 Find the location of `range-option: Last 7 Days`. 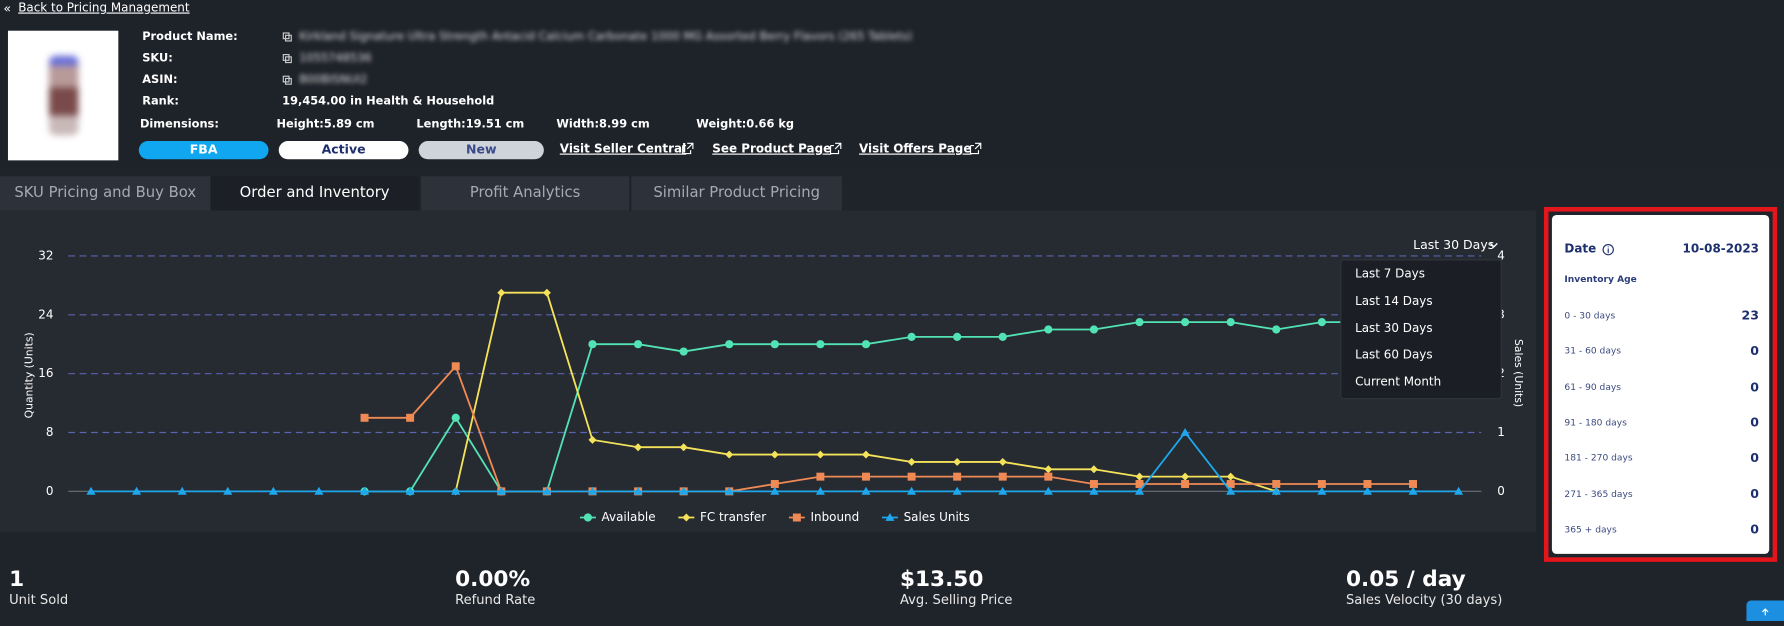

range-option: Last 7 Days is located at coordinates (1390, 274).